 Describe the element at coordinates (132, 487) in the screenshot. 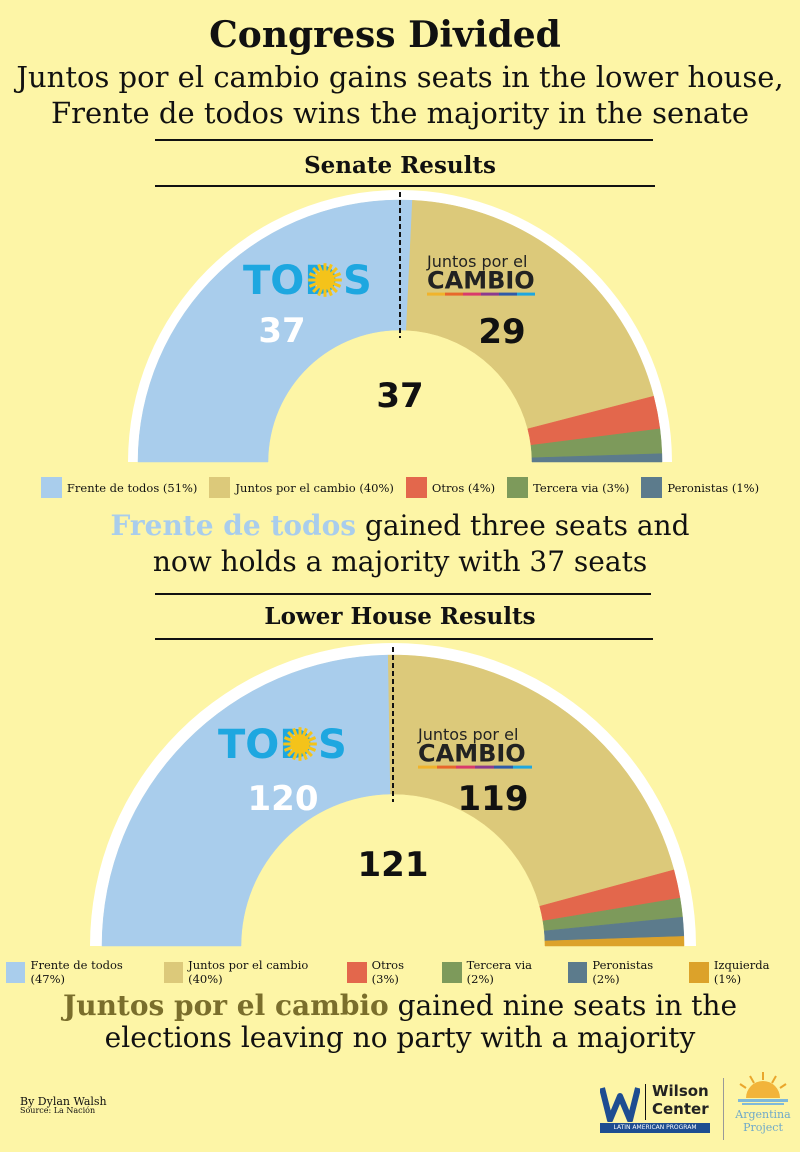

I see `legend-label: Frente de todos (51%)` at that location.